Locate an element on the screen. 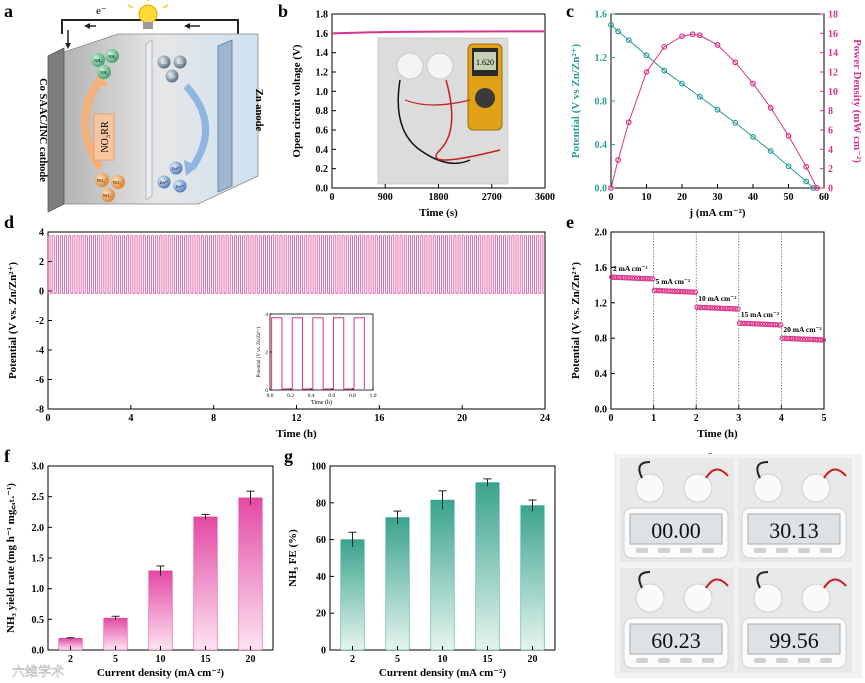 The image size is (865, 683). g-y-label: NH₃ FE (%) is located at coordinates (293, 558).